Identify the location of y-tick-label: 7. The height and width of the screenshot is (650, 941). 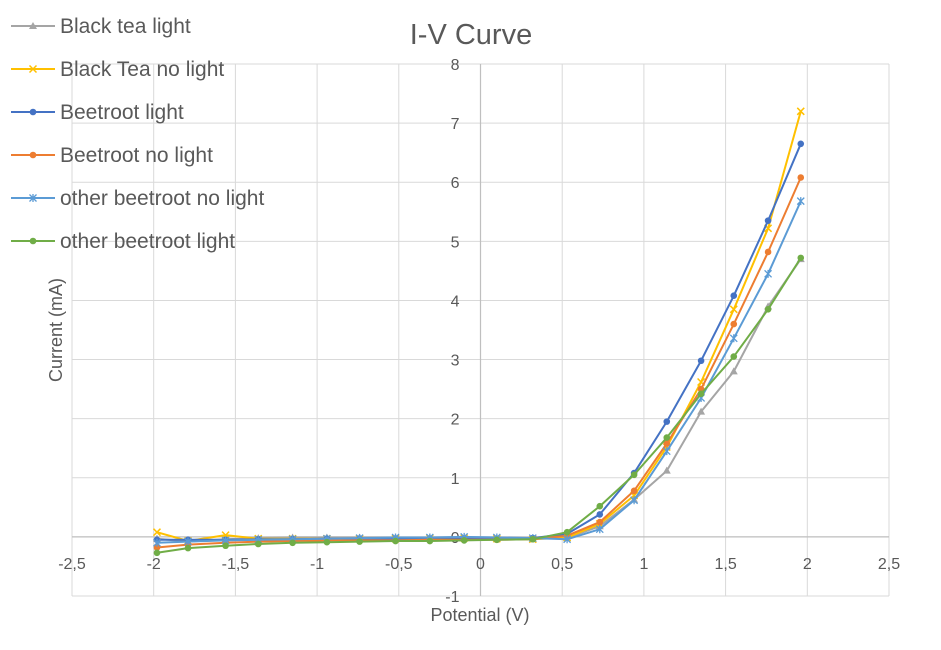
(455, 124).